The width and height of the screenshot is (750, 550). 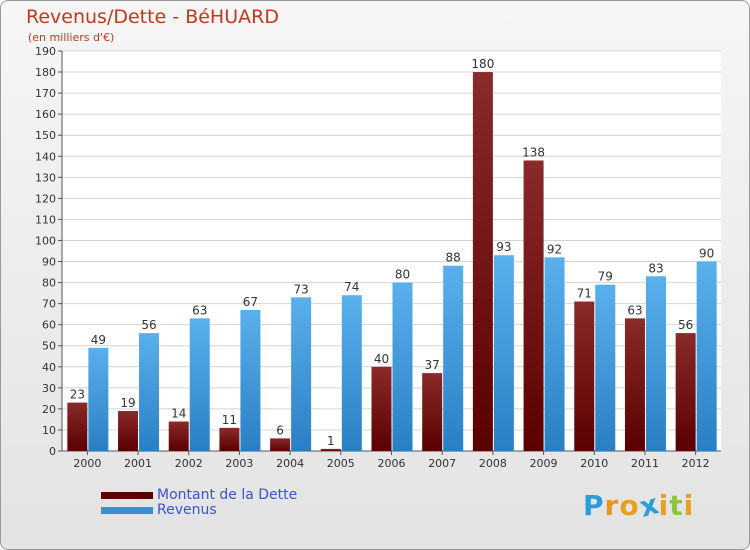 I want to click on chart-subtitle: (en milliers d'€), so click(x=71, y=37).